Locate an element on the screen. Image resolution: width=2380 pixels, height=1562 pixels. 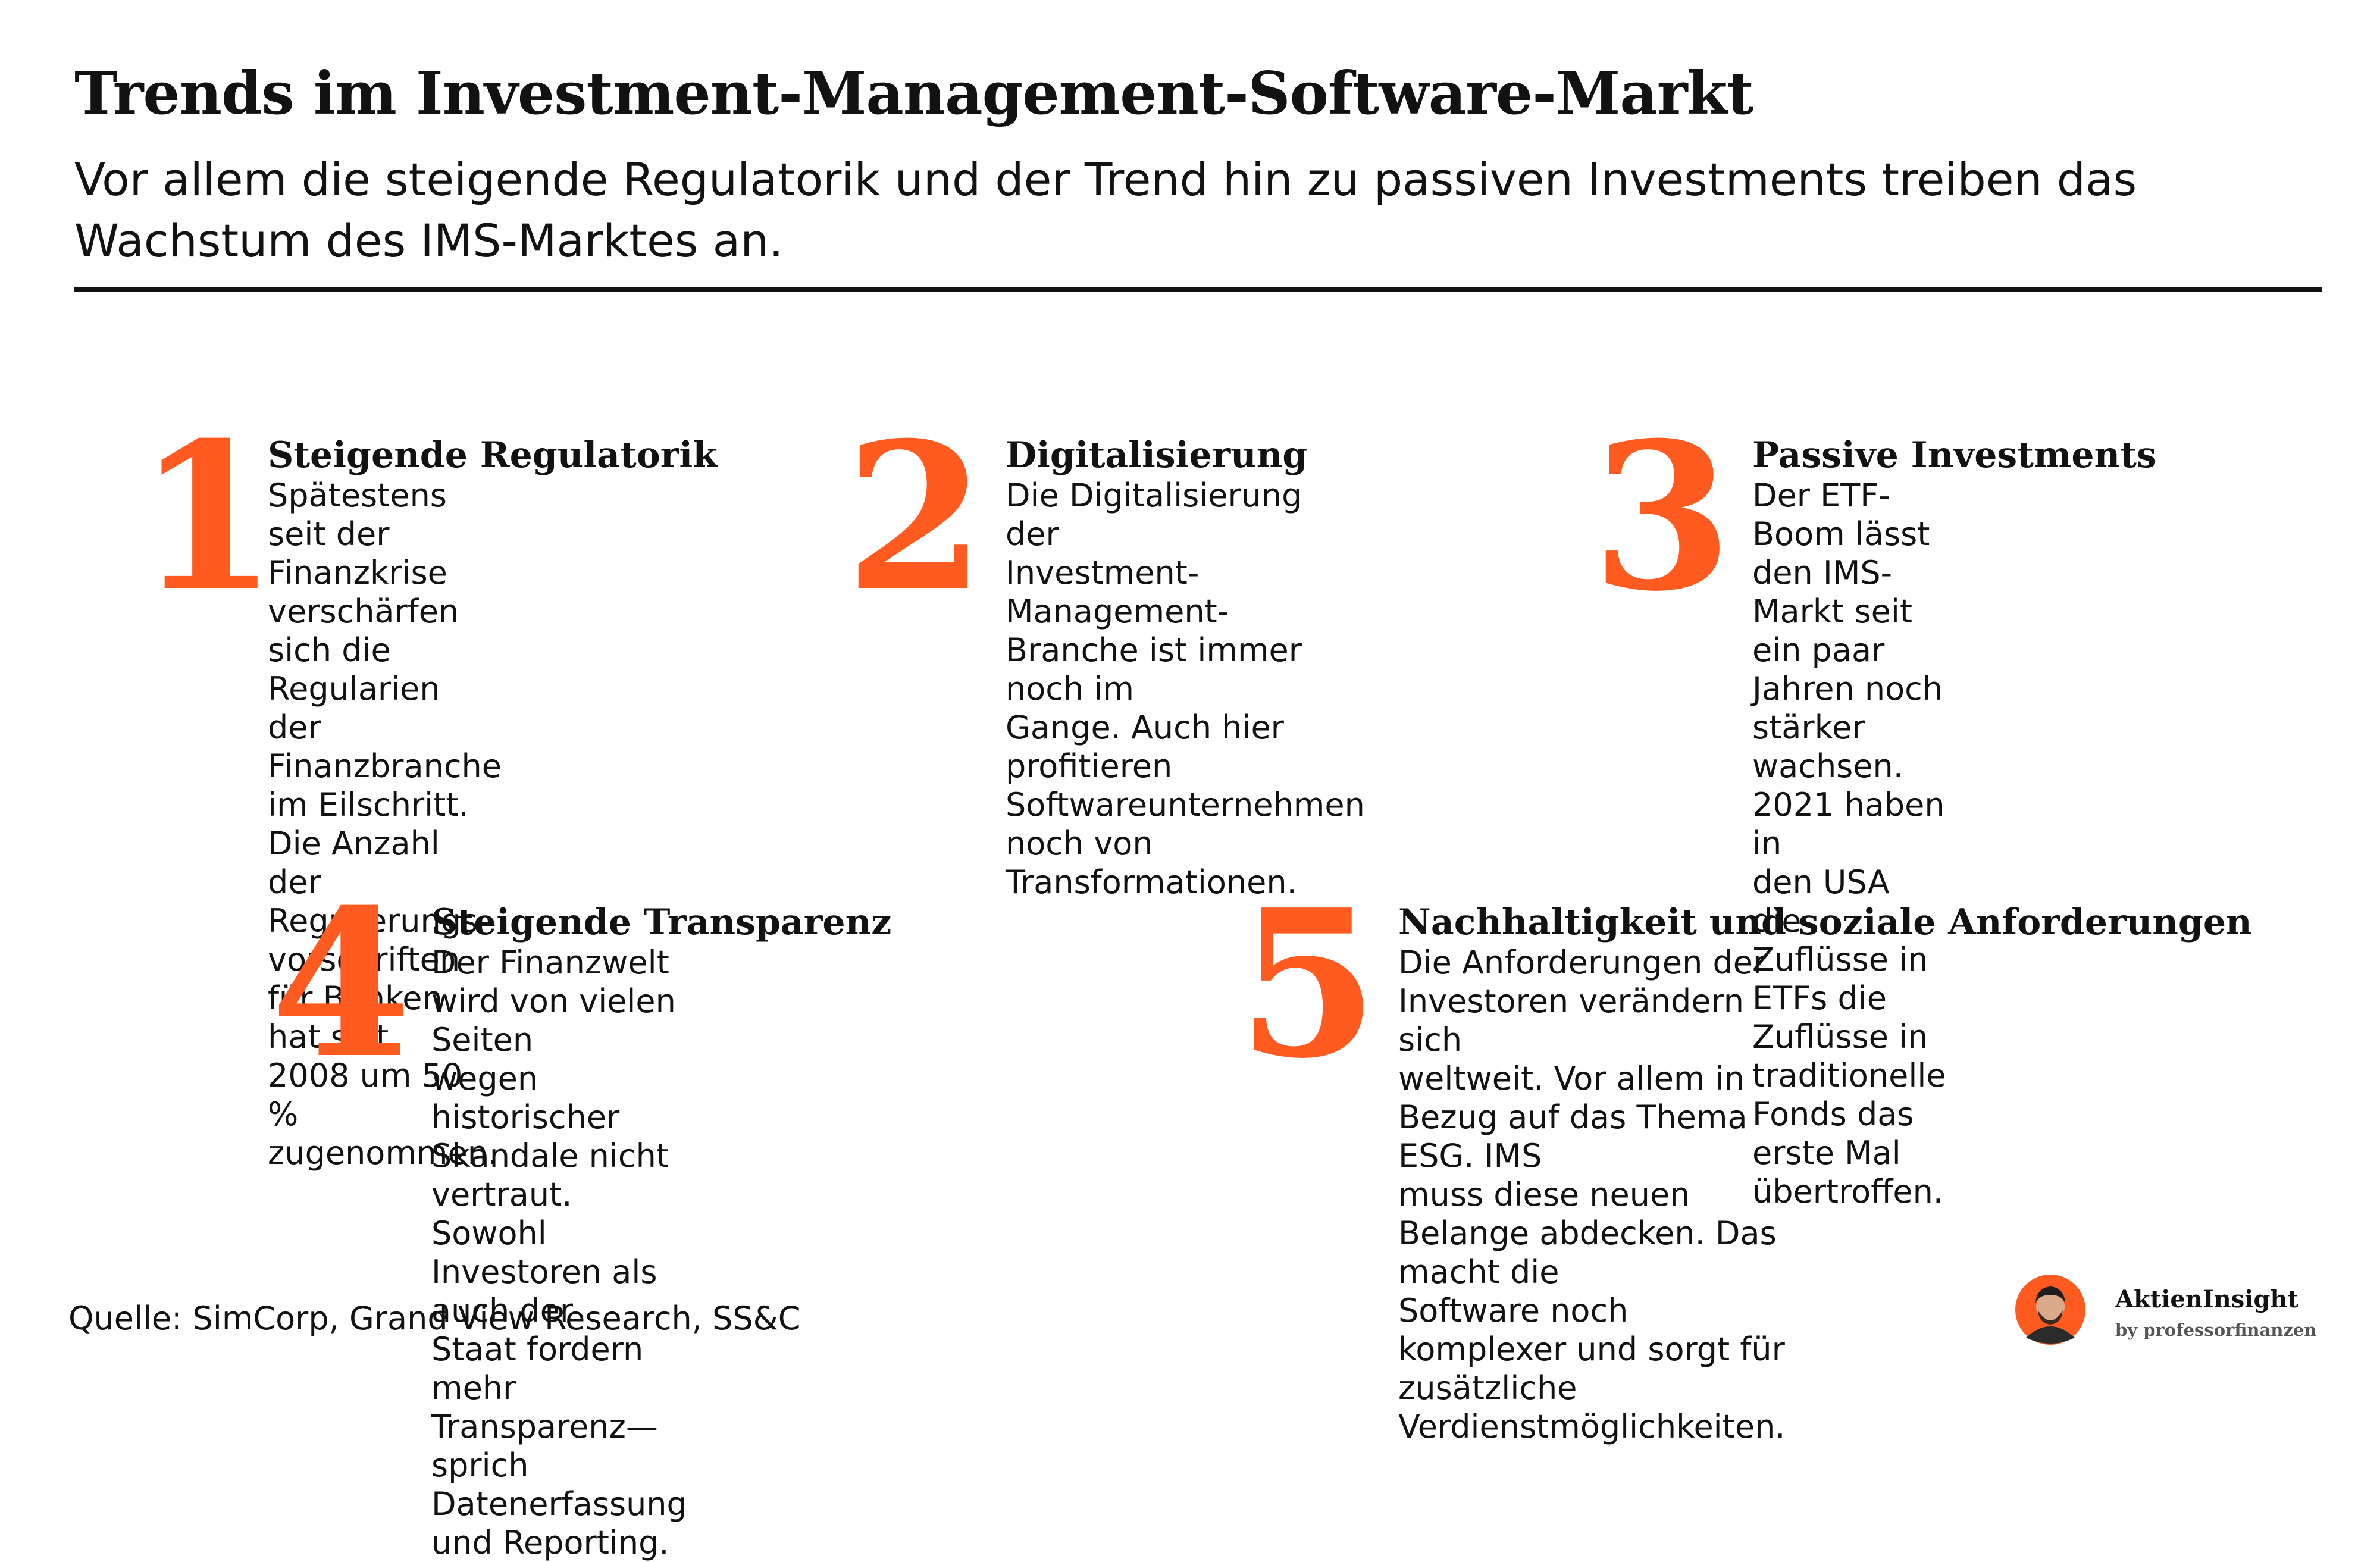
trend-line: den USA die Zuflüsse in ETFs die is located at coordinates (1840, 940).